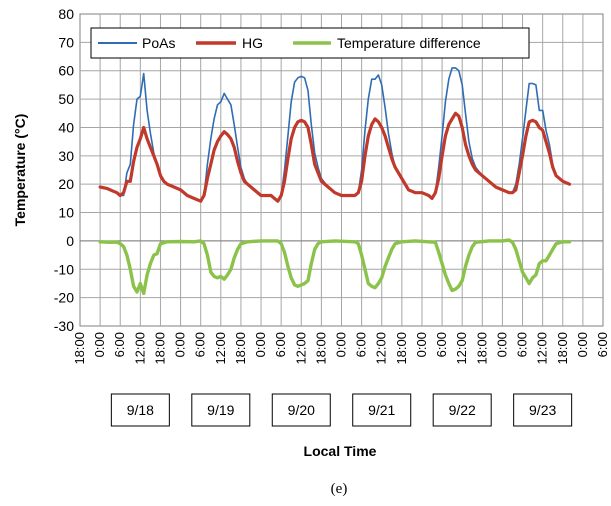 This screenshot has height=506, width=611. I want to click on y-tick-label: 70, so click(66, 42).